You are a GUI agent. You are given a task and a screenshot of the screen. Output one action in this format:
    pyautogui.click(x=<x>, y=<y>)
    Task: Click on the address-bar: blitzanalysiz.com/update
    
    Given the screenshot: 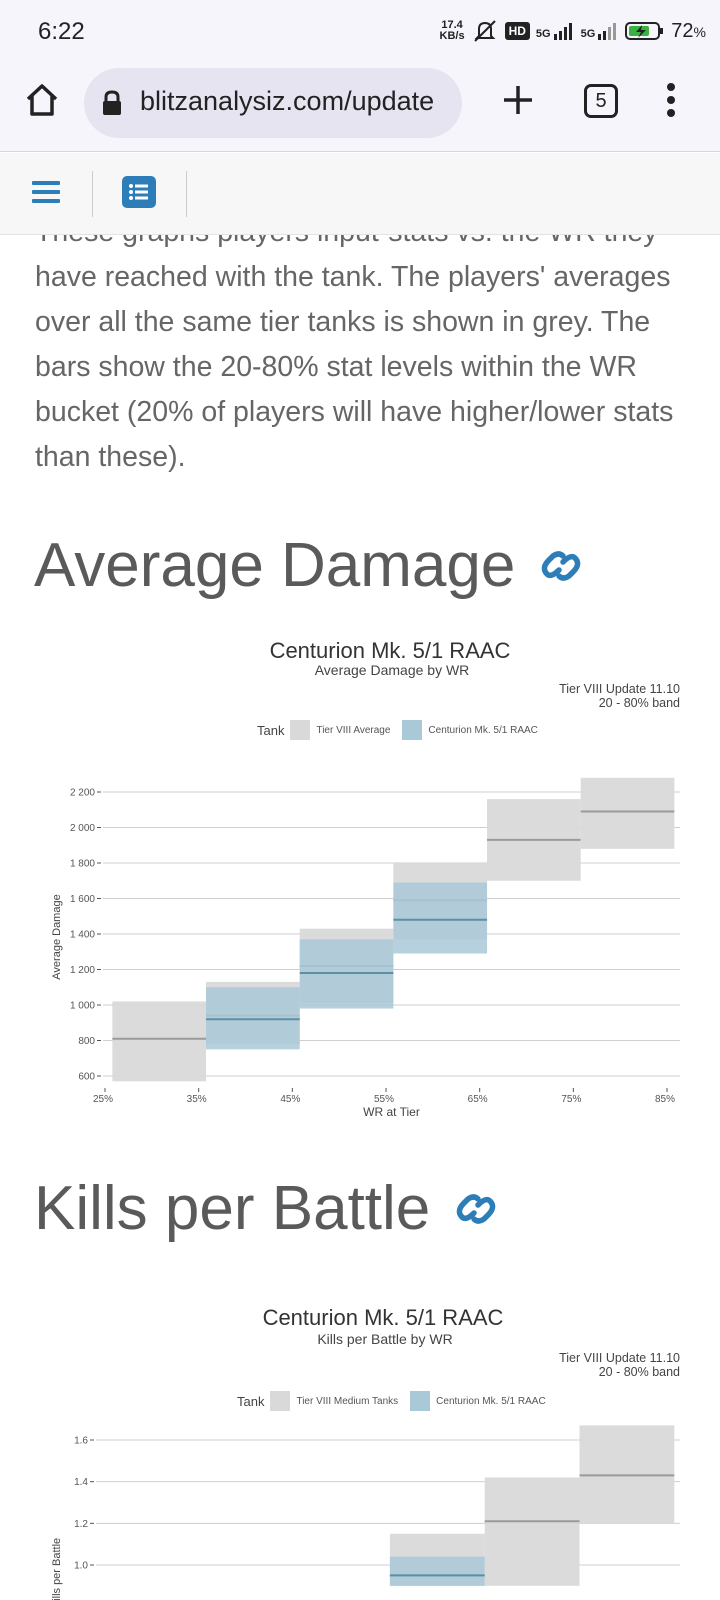 What is the action you would take?
    pyautogui.click(x=273, y=103)
    